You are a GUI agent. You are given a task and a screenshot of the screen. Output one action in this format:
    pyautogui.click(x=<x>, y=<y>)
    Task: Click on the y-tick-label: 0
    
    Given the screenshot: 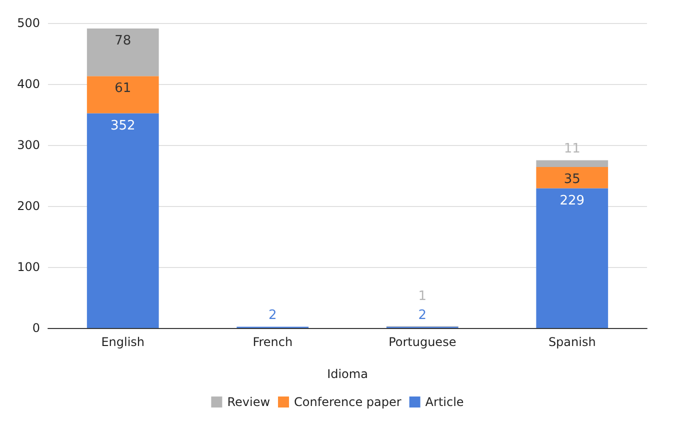 What is the action you would take?
    pyautogui.click(x=36, y=328)
    